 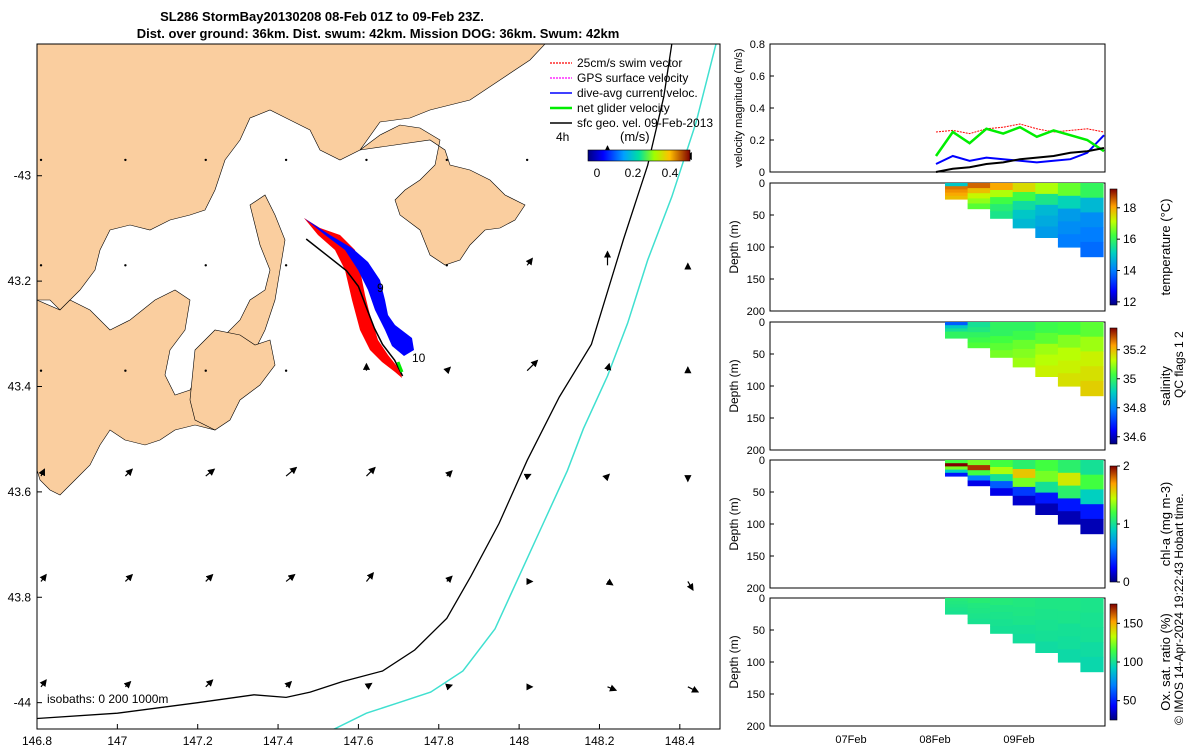 I want to click on time-axis: 07Feb 08Feb 09Feb, so click(x=934, y=740).